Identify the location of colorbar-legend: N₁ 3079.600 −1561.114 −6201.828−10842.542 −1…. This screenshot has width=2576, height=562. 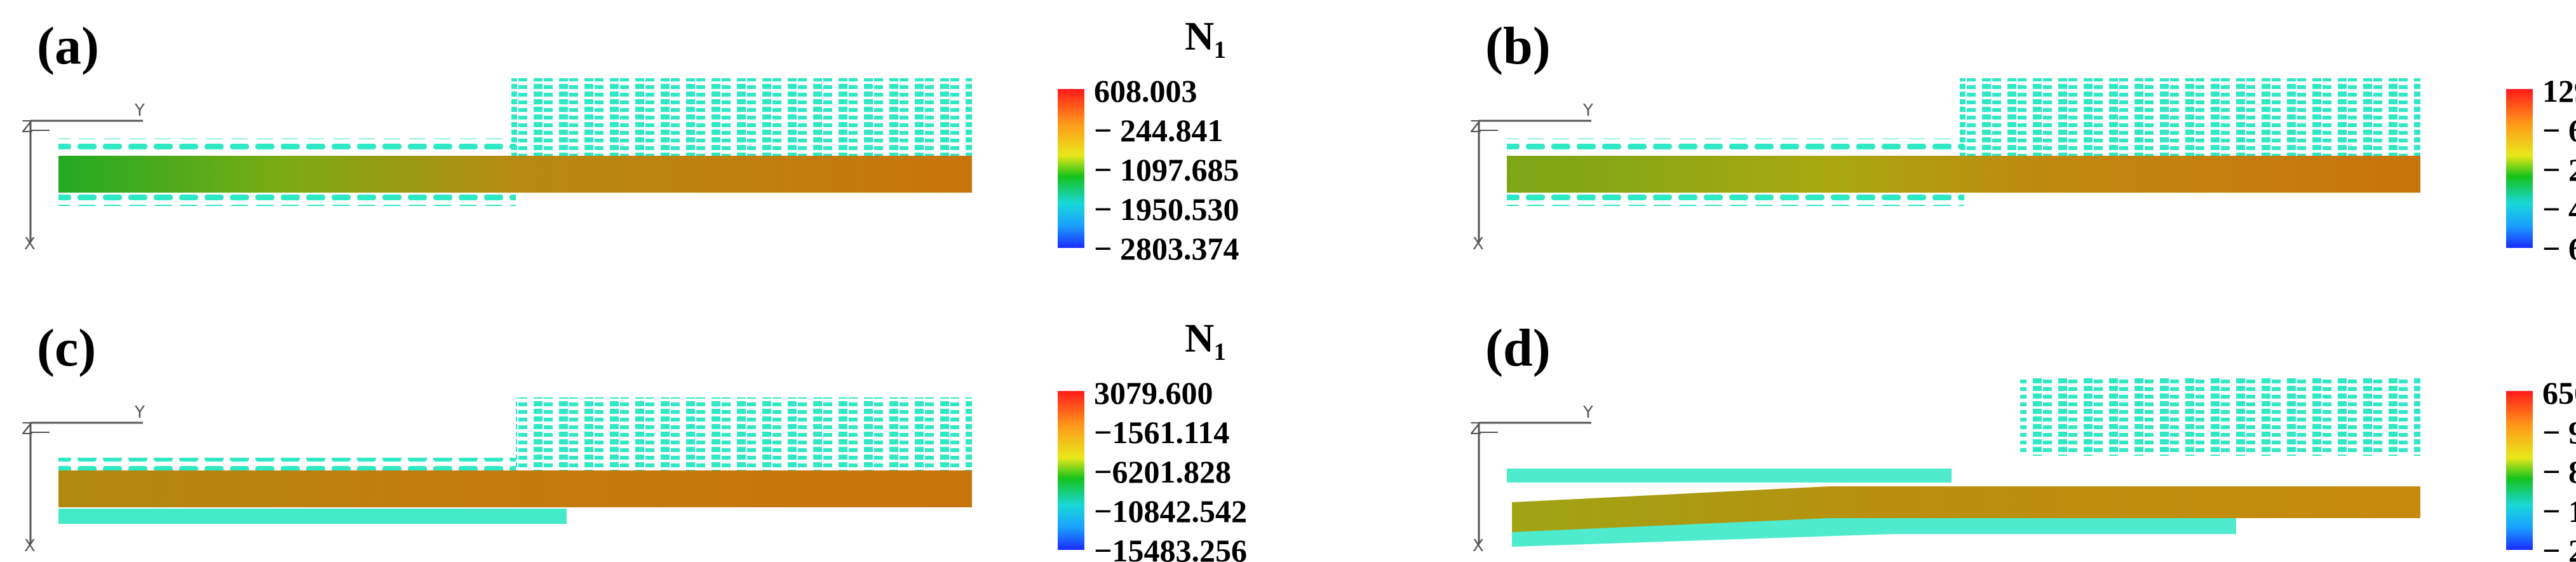
(1152, 438).